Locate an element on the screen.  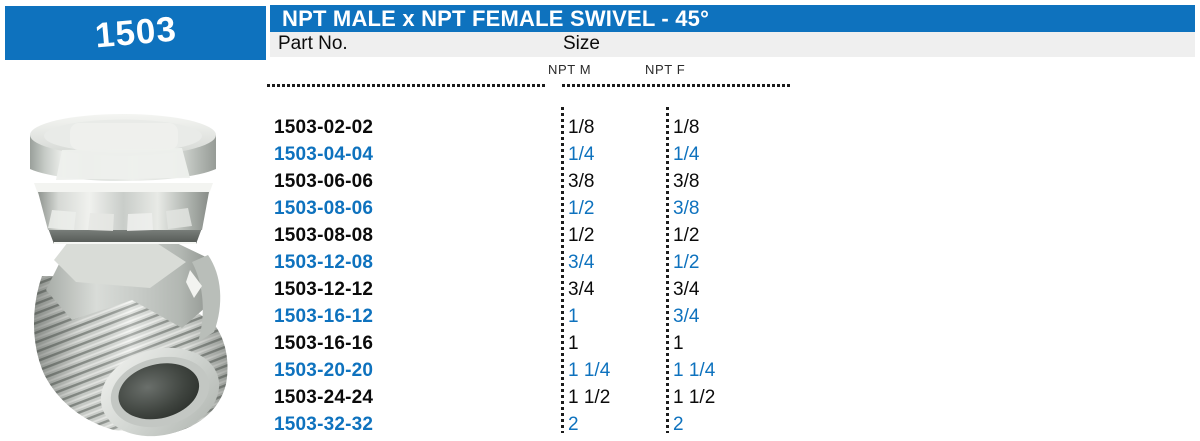
table-header-row: Part No. Size is located at coordinates (732, 44).